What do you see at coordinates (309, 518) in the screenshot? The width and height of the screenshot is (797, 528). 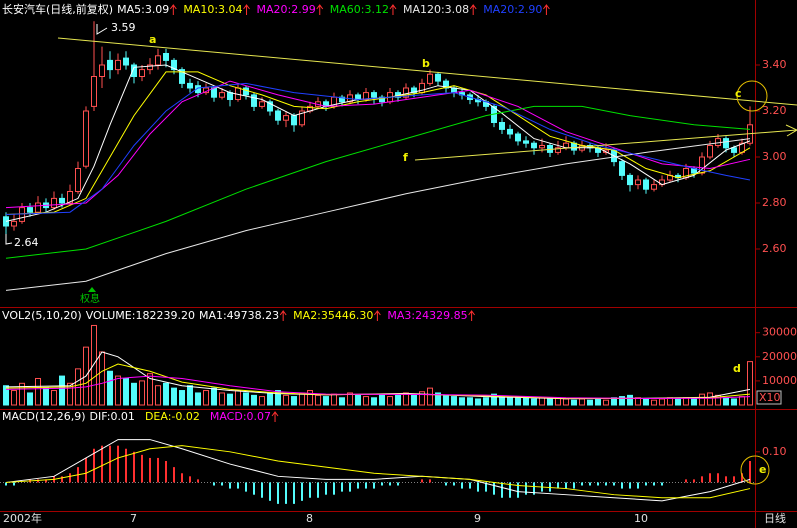 I see `x-tick-label: 8` at bounding box center [309, 518].